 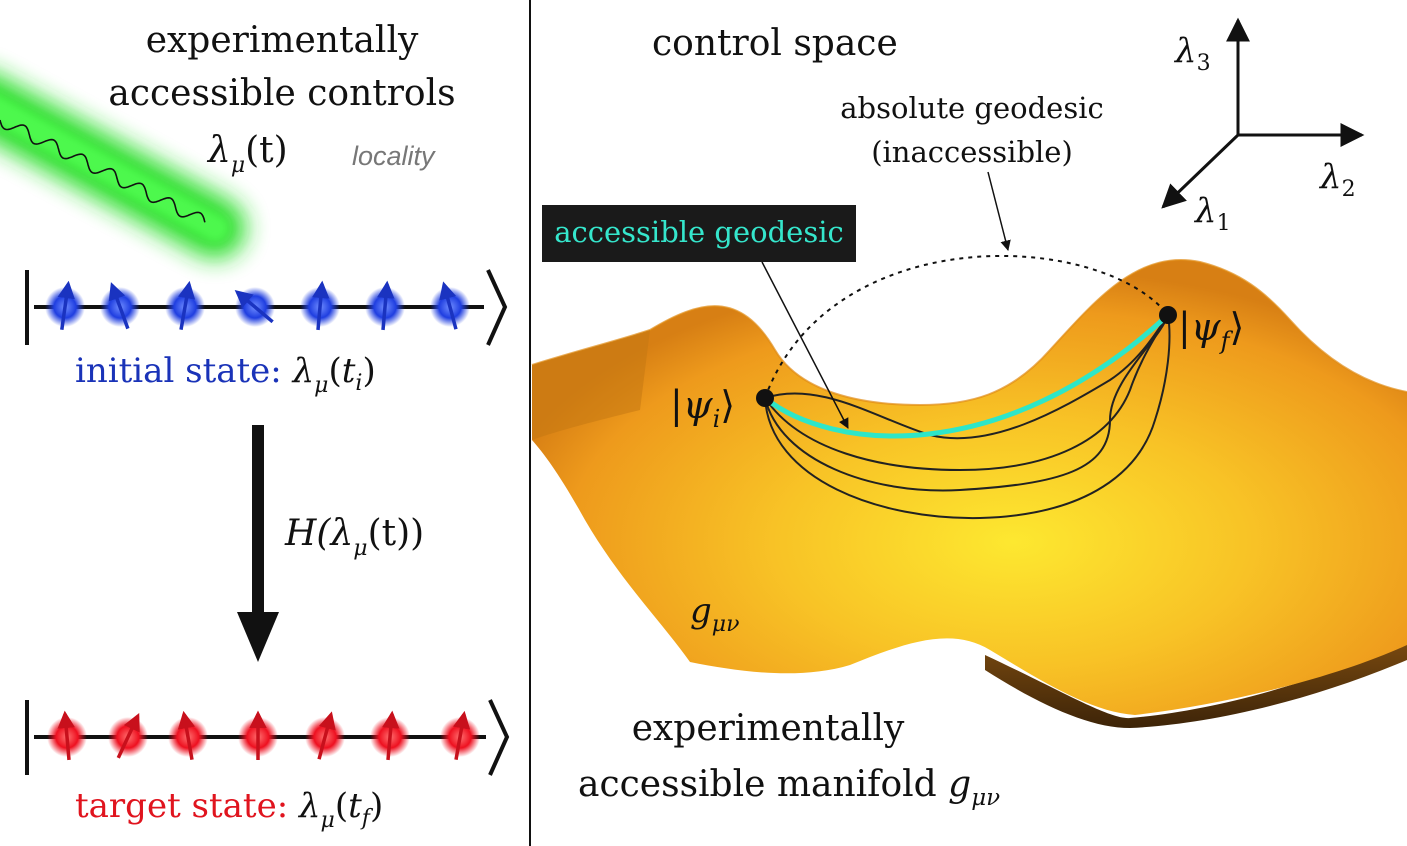 I want to click on target-spin-chain, so click(x=267, y=737).